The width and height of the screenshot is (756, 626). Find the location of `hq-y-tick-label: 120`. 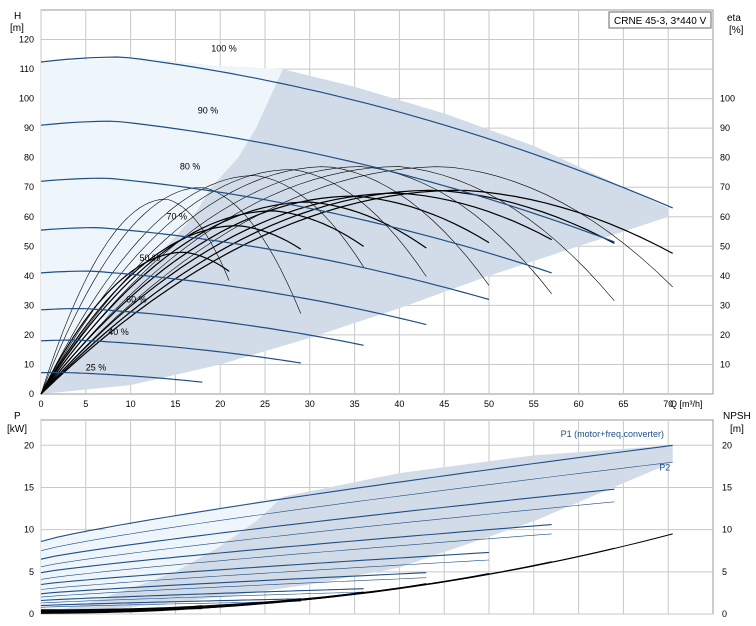

hq-y-tick-label: 120 is located at coordinates (26, 40).